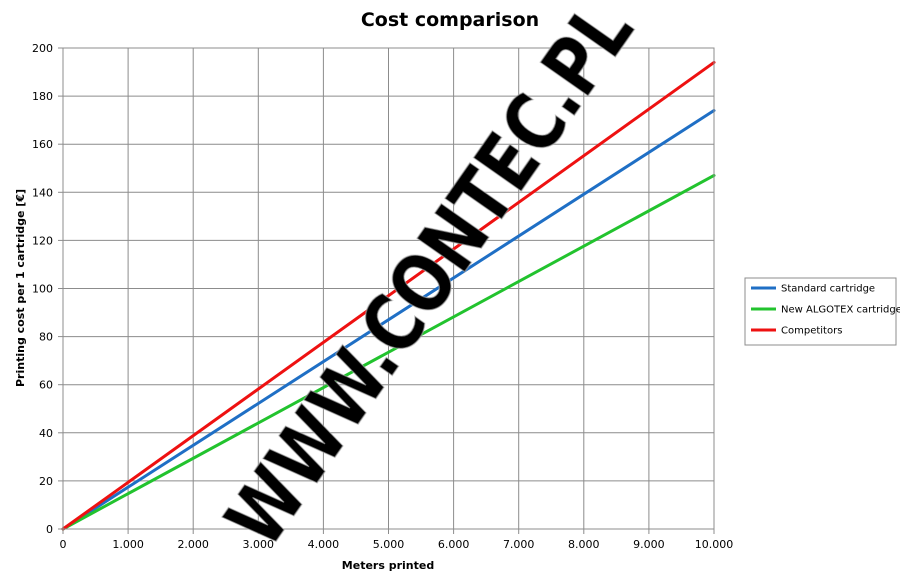 Image resolution: width=900 pixels, height=583 pixels. I want to click on x-tick-label: 9.000, so click(649, 544).